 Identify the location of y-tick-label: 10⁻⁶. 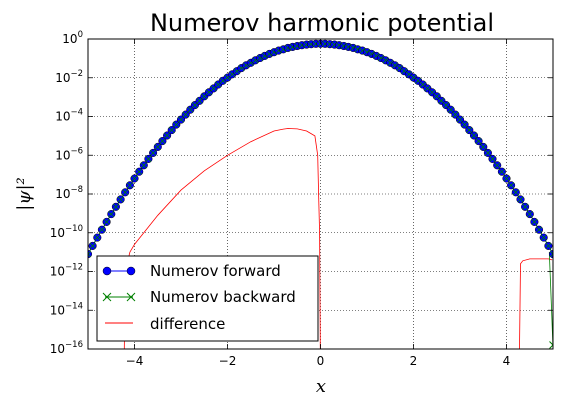
(69, 154).